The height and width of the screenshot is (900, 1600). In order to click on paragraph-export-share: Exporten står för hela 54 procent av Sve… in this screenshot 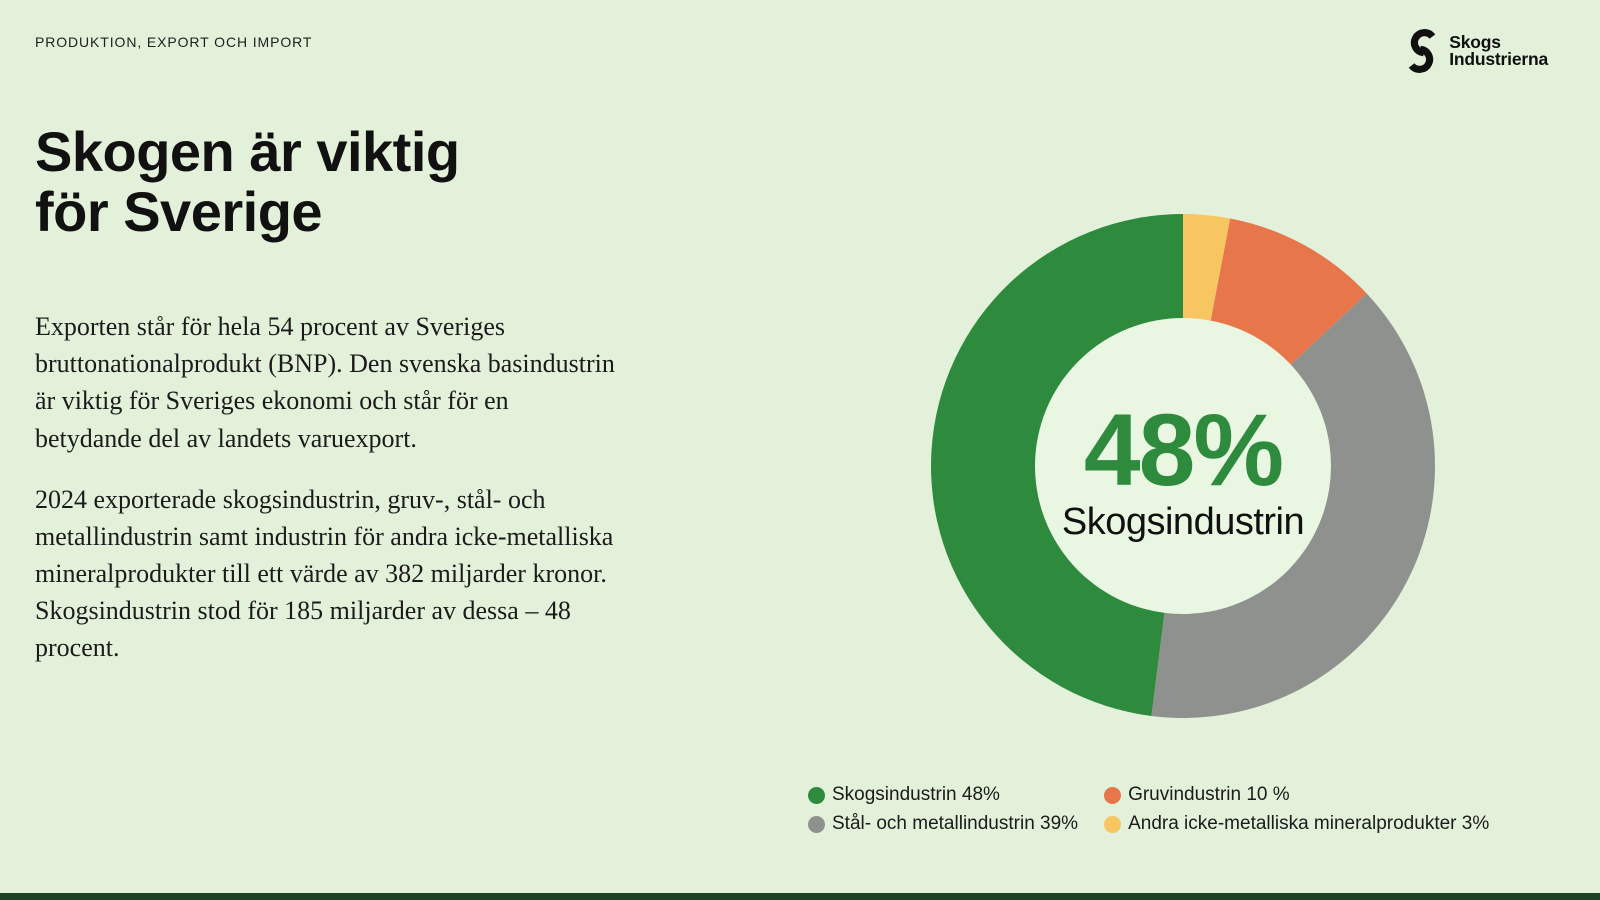, I will do `click(325, 382)`.